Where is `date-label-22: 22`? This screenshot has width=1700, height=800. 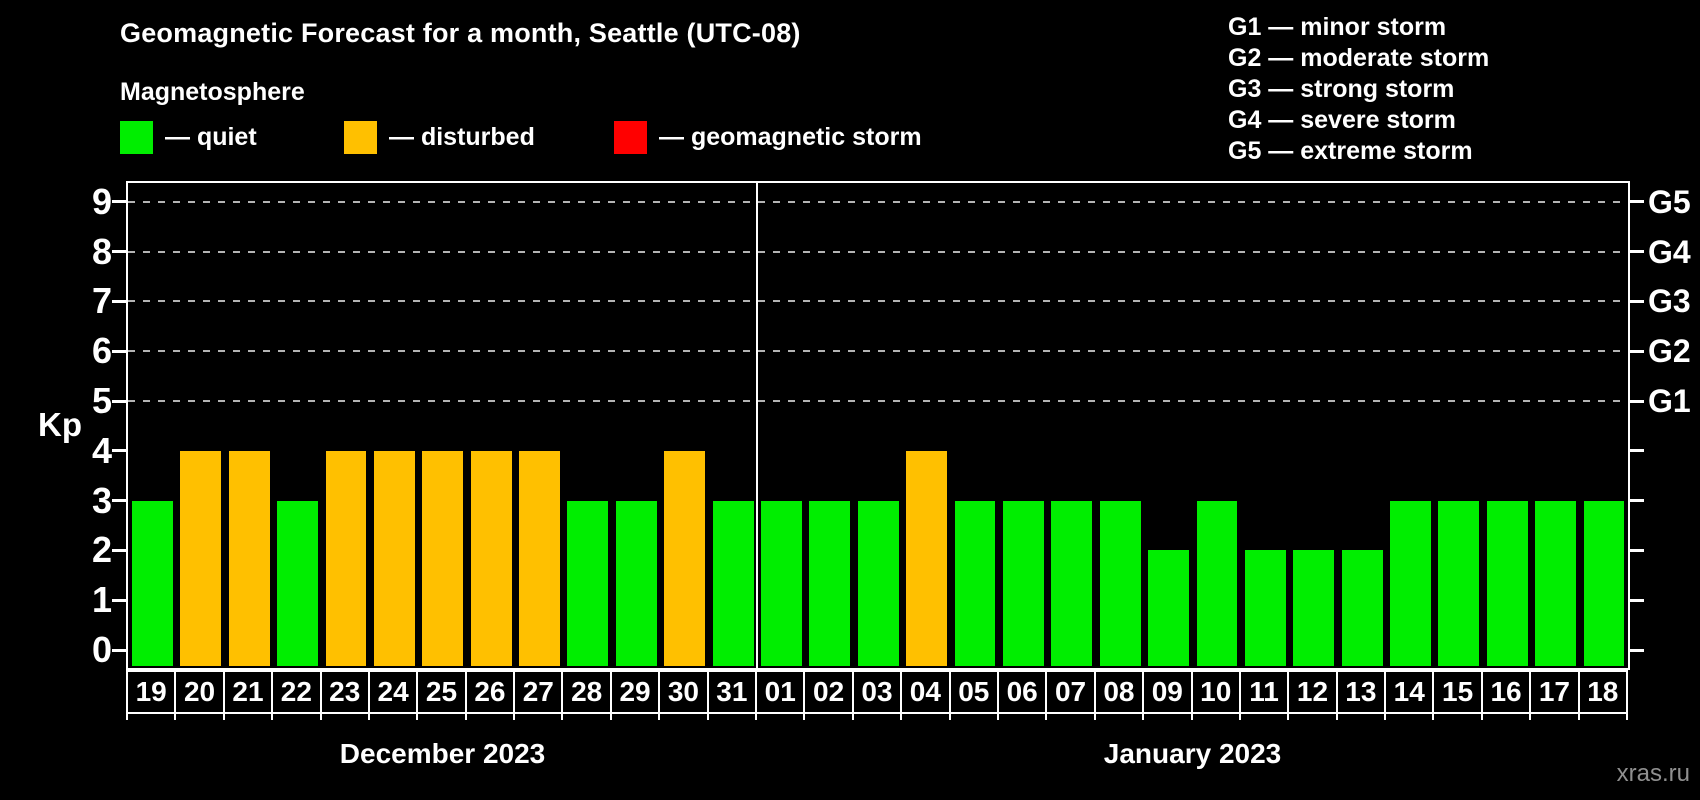
date-label-22: 22 is located at coordinates (296, 692).